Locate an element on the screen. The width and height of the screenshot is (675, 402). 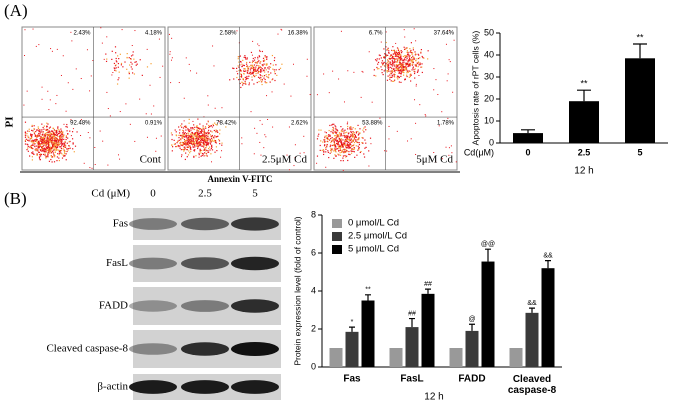
significance: && is located at coordinates (532, 303).